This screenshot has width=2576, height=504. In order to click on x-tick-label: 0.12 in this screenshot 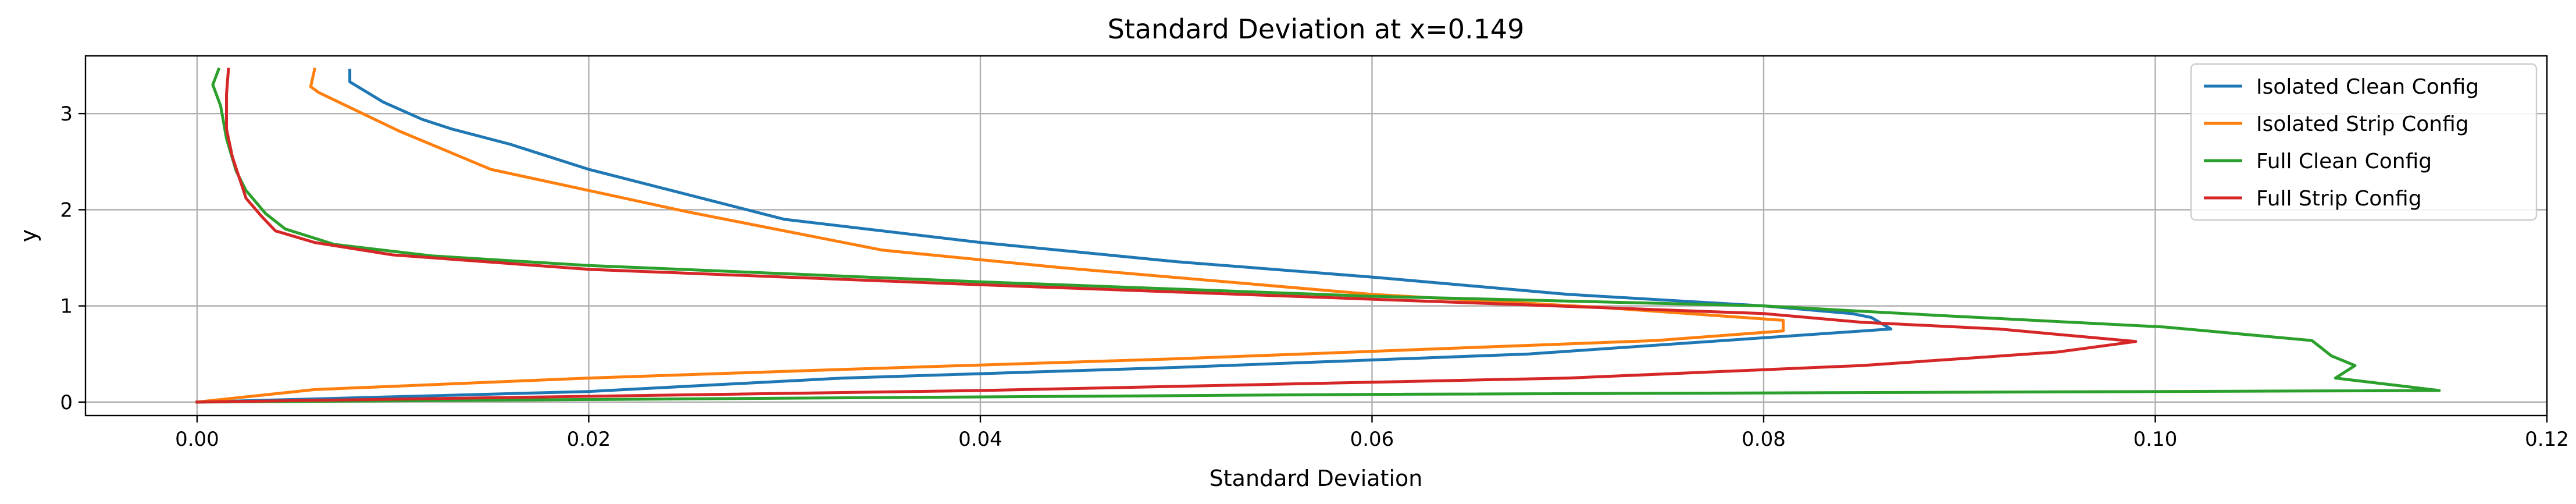, I will do `click(2547, 439)`.